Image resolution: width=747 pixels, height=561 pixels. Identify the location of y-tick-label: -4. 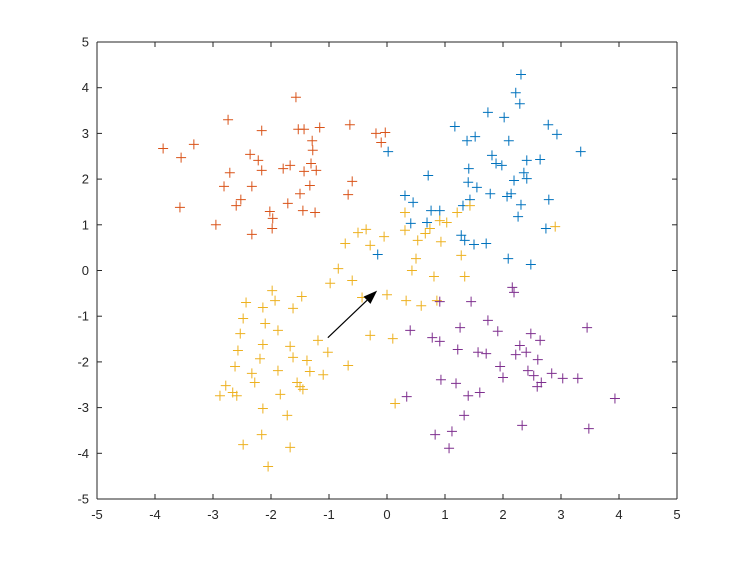
(83, 453).